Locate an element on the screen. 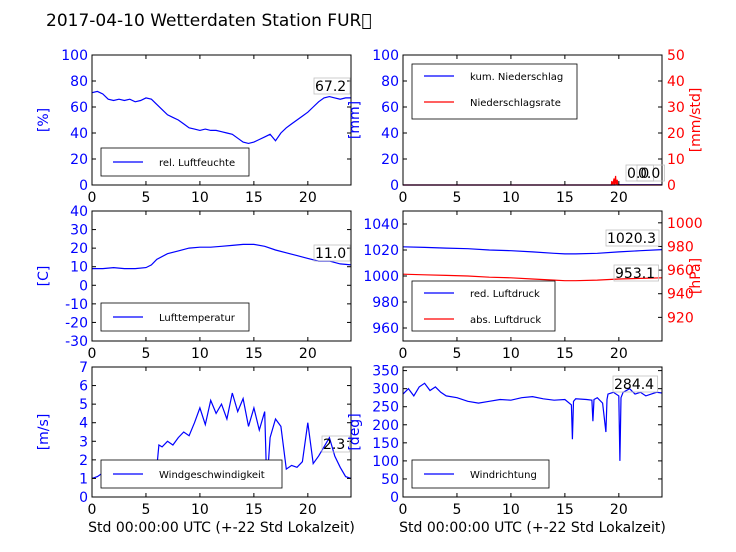 The height and width of the screenshot is (552, 736). value-annotation-pressure-0: 1020.3 is located at coordinates (631, 239).